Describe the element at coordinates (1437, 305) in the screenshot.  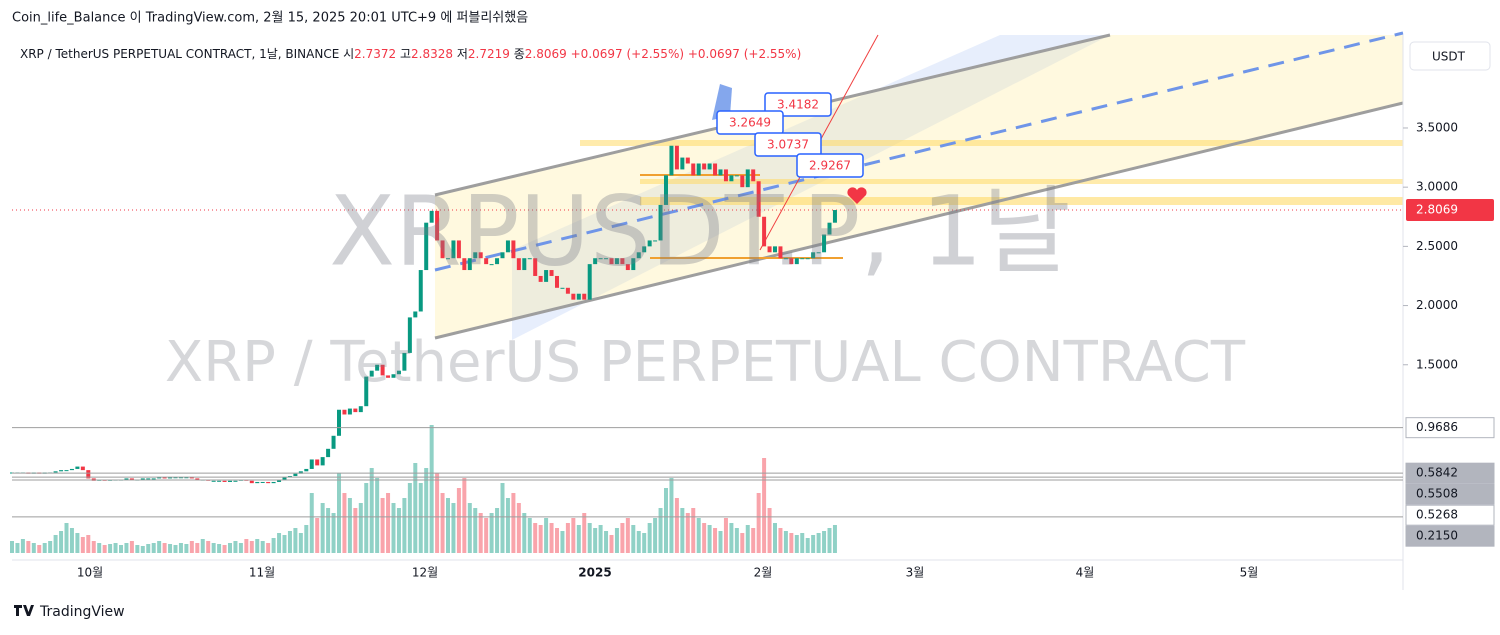
I see `price-tick-label: 2.0000` at that location.